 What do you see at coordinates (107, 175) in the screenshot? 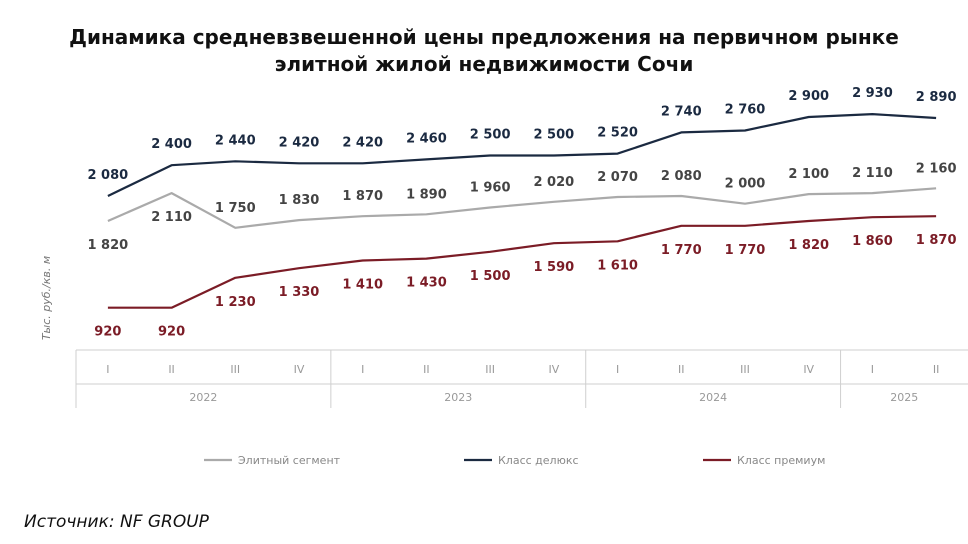
I see `data-label-deluxe: 2 080` at bounding box center [107, 175].